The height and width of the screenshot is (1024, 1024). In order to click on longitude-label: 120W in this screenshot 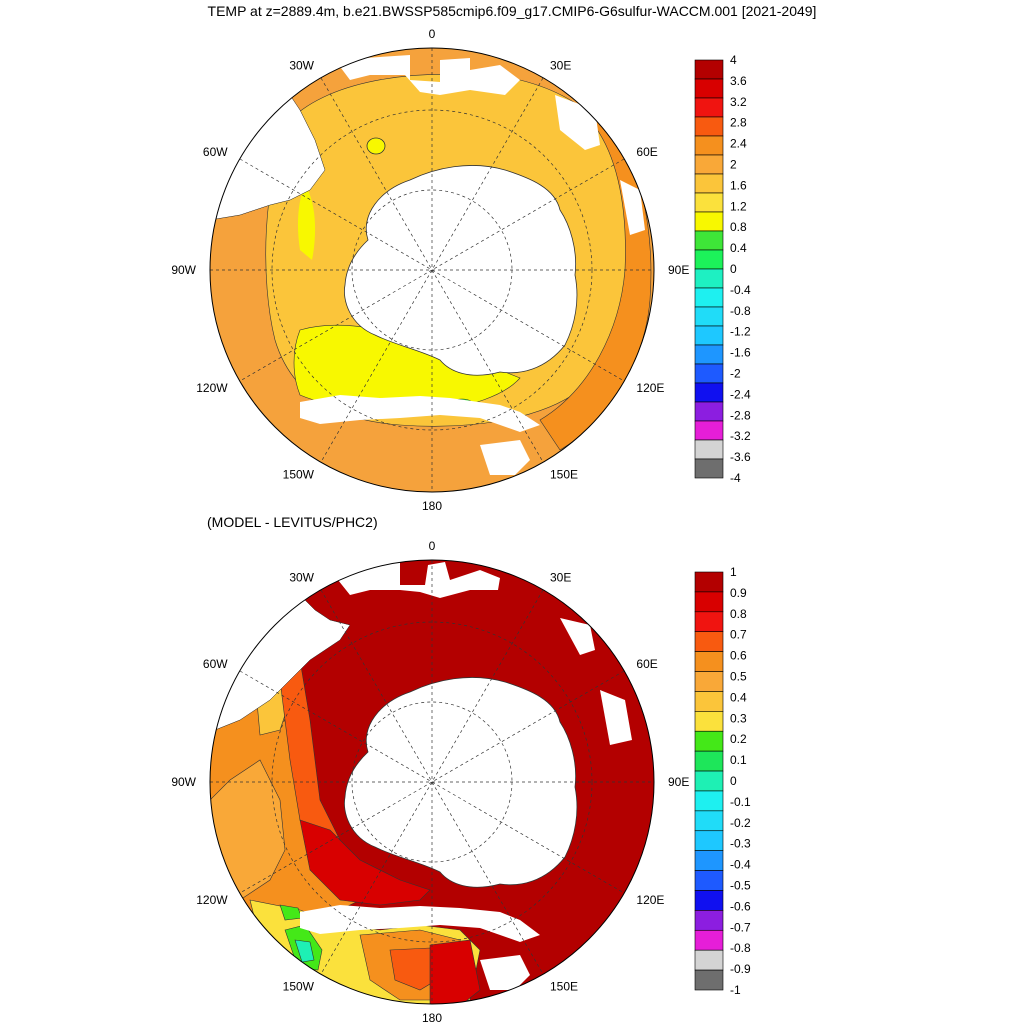, I will do `click(212, 900)`.